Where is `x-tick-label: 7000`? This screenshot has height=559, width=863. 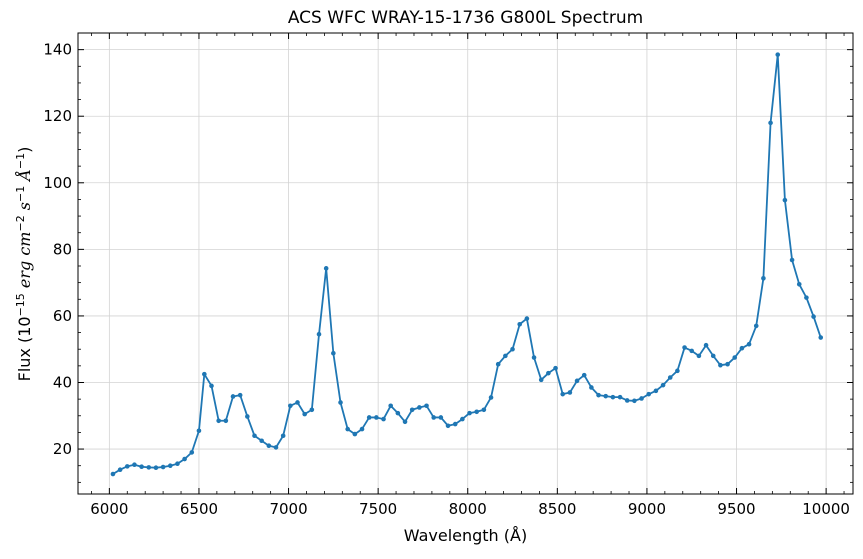
x-tick-label: 7000 is located at coordinates (288, 509).